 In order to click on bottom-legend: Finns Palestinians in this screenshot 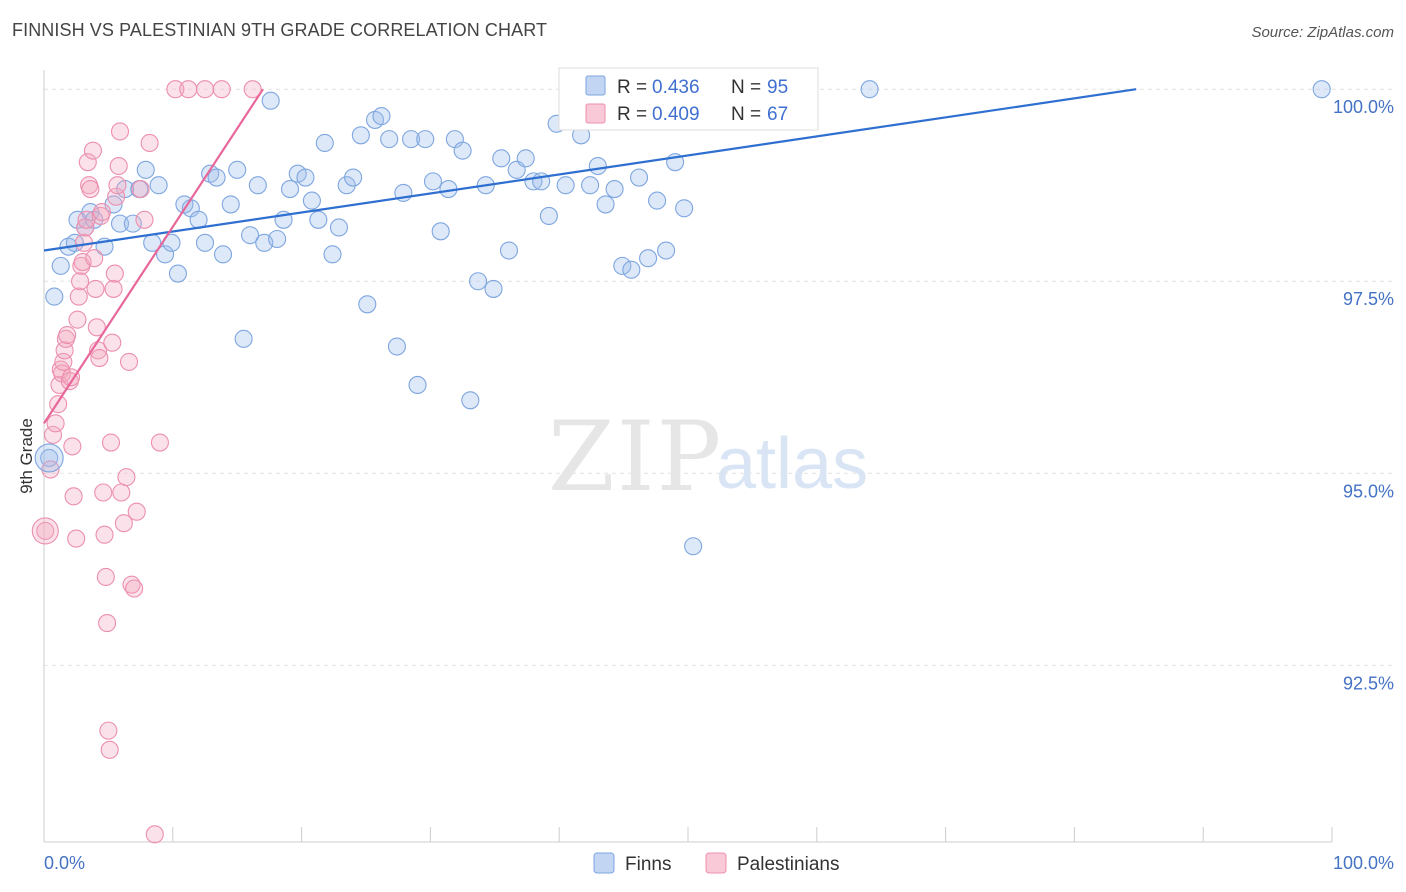, I will do `click(716, 863)`.